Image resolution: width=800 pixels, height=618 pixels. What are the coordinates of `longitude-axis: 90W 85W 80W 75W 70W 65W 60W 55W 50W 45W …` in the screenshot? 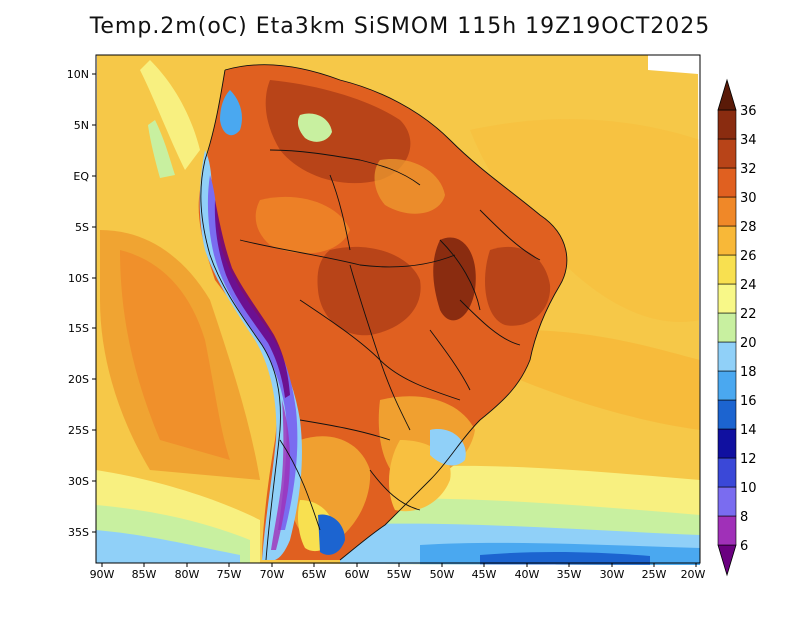 It's located at (398, 572).